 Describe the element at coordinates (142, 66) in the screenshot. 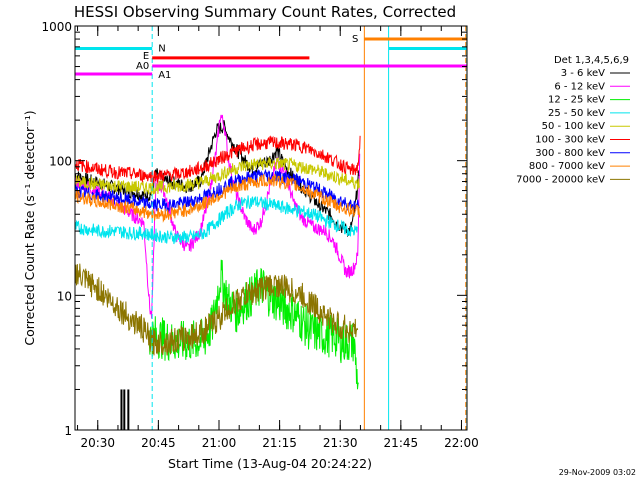

I see `flag-label: A0` at that location.